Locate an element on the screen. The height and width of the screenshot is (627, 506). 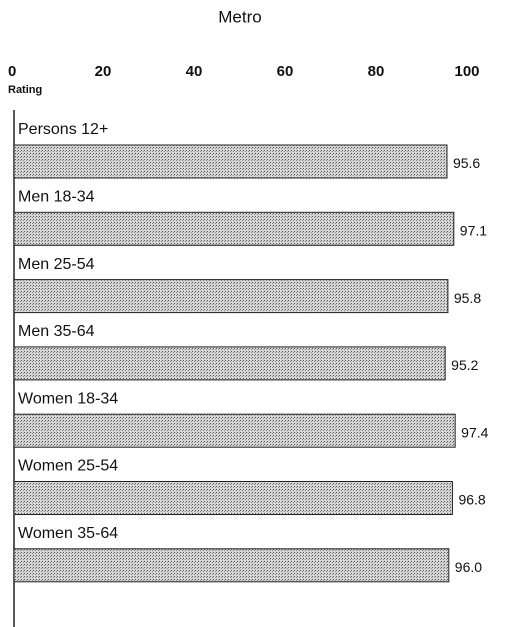
x-tick-label: 60 is located at coordinates (285, 71).